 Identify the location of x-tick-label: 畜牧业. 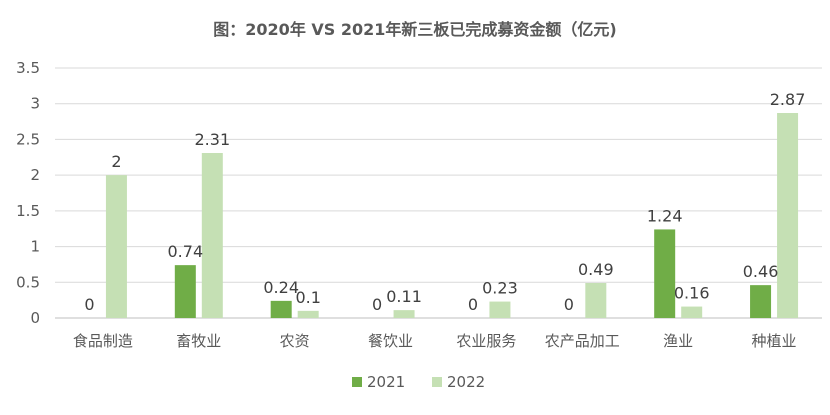
(198, 341).